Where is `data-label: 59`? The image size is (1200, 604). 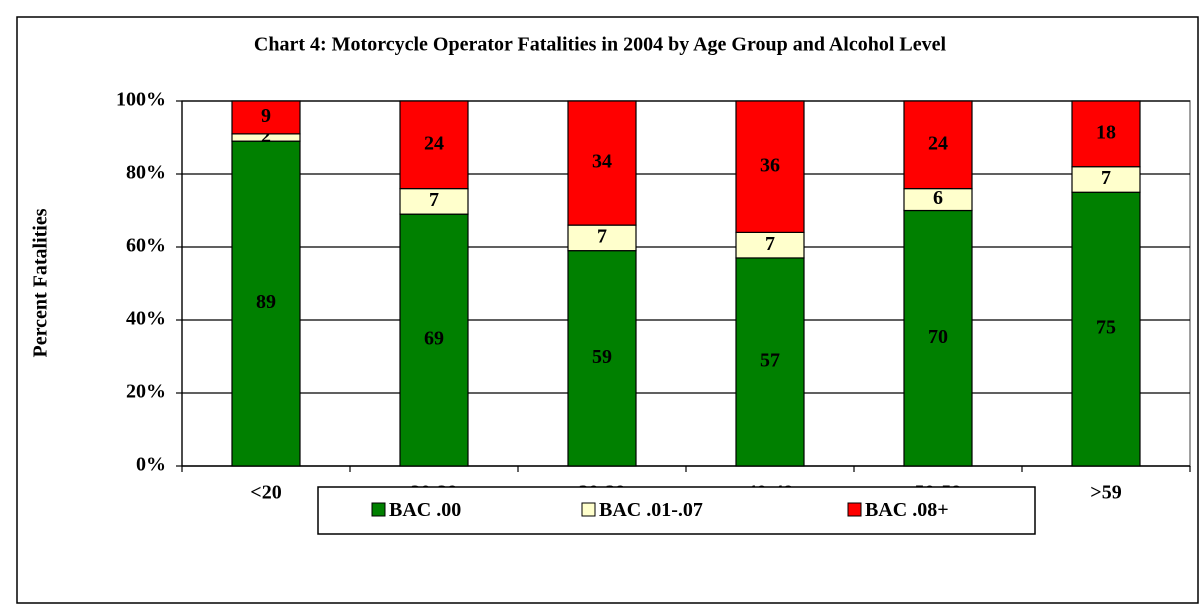
data-label: 59 is located at coordinates (602, 357).